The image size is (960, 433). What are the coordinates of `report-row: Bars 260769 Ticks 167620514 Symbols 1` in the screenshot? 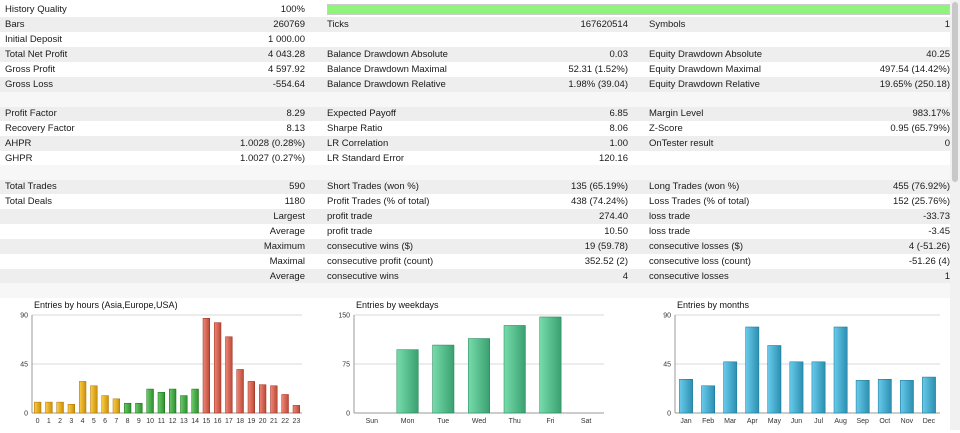 It's located at (475, 24).